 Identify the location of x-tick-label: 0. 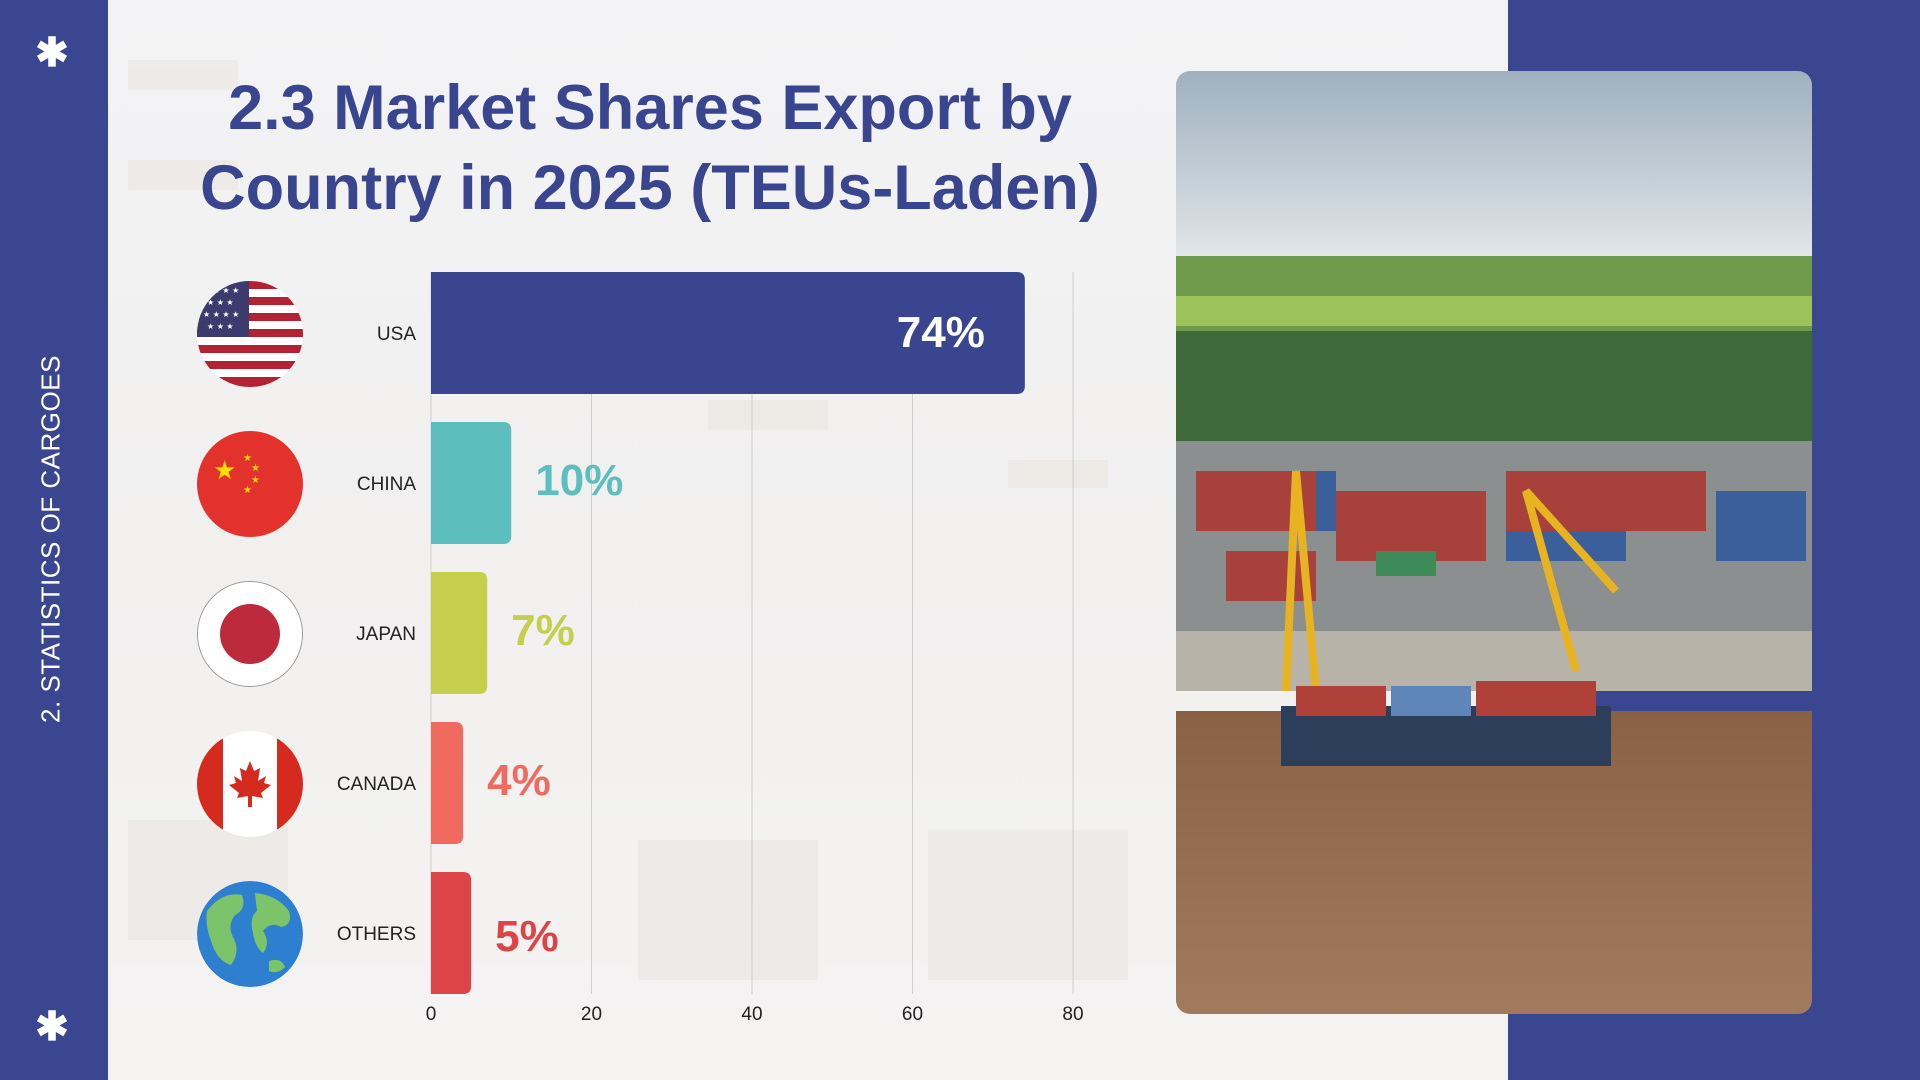
(431, 1014).